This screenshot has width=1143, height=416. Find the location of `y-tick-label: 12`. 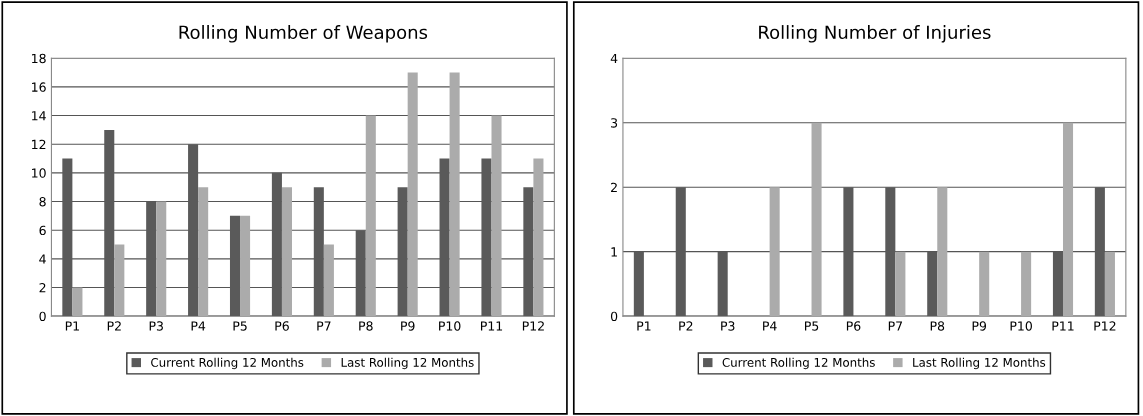

y-tick-label: 12 is located at coordinates (39, 144).